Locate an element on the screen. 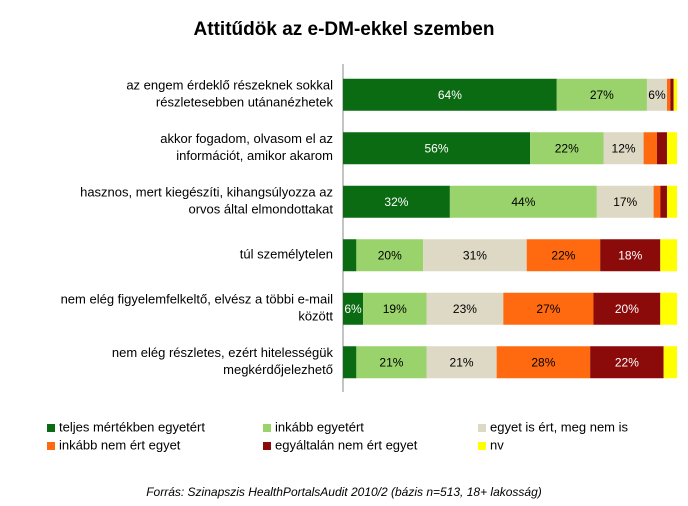  legend-label: egyet is ért, meg nem is is located at coordinates (559, 426).